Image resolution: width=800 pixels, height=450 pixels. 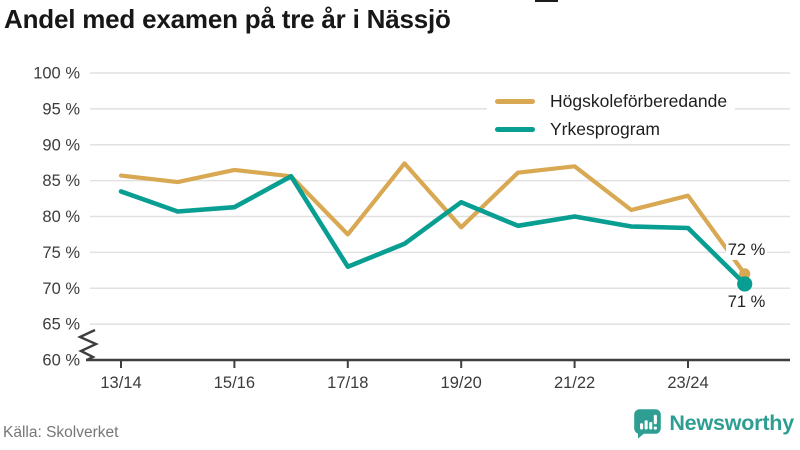 What do you see at coordinates (731, 423) in the screenshot?
I see `newsworthy-wordmark: Newsworthy` at bounding box center [731, 423].